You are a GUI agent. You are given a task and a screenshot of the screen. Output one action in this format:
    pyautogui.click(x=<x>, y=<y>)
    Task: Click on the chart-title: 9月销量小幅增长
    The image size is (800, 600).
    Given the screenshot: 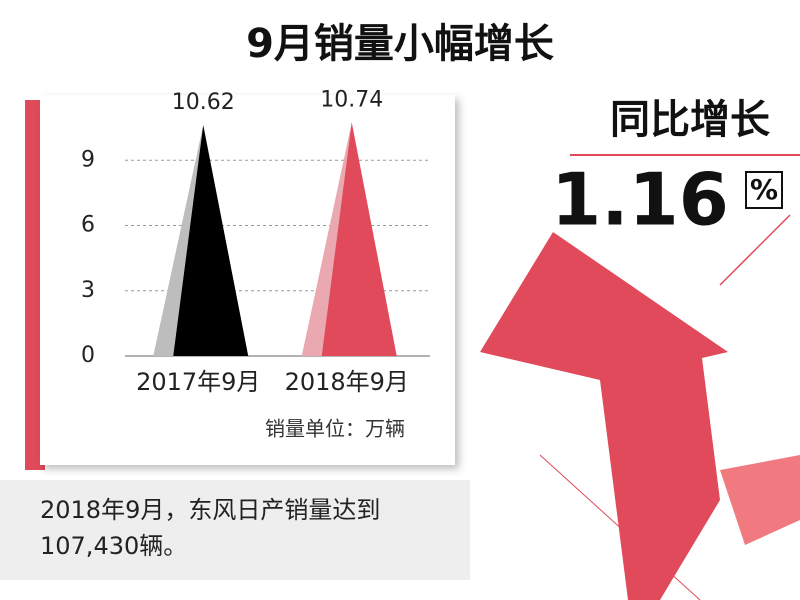 What is the action you would take?
    pyautogui.click(x=400, y=44)
    